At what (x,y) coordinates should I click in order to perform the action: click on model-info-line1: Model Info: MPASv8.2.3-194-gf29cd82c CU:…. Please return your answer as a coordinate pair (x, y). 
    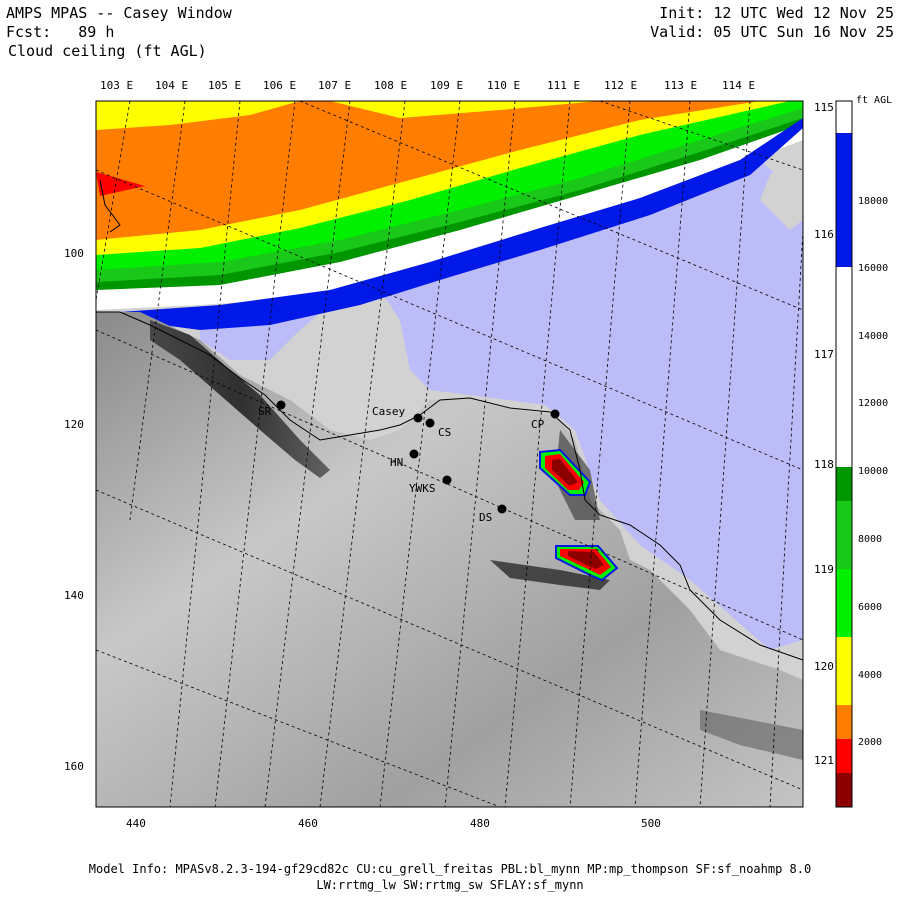
    Looking at the image, I should click on (450, 869).